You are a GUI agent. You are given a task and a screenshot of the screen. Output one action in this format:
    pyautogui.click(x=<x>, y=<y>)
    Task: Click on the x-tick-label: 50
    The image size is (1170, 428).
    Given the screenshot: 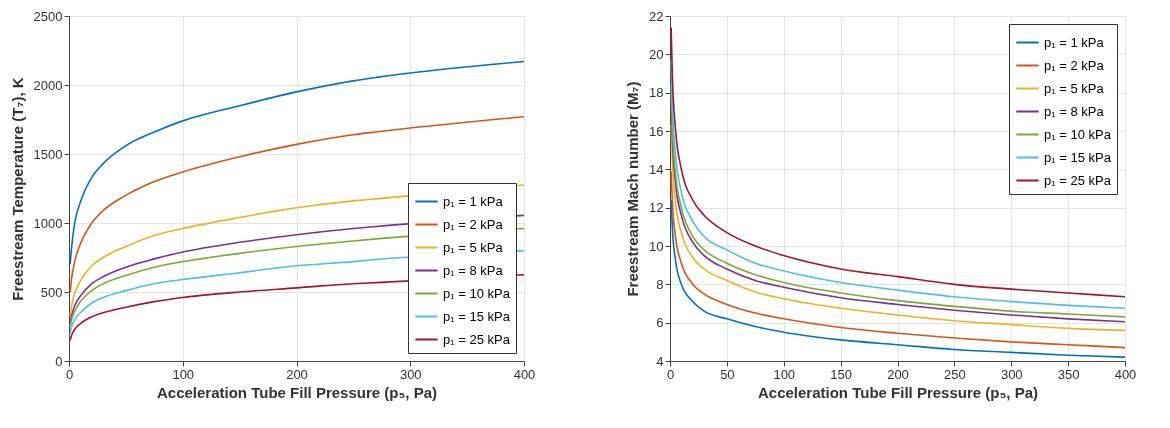 What is the action you would take?
    pyautogui.click(x=727, y=374)
    